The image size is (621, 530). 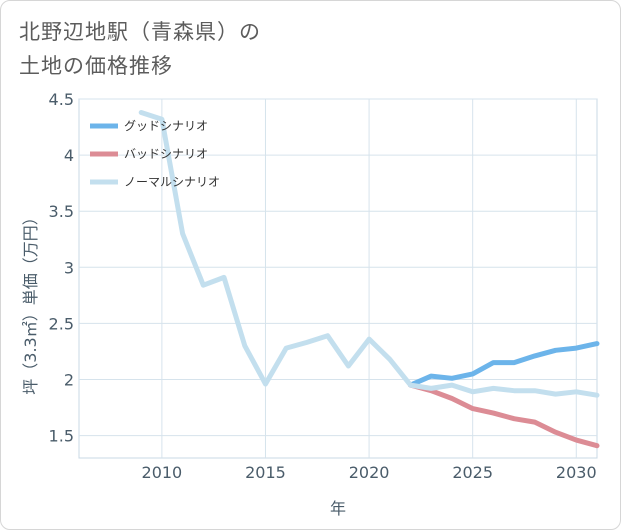 What do you see at coordinates (61, 436) in the screenshot?
I see `y-tick-label: 1.5` at bounding box center [61, 436].